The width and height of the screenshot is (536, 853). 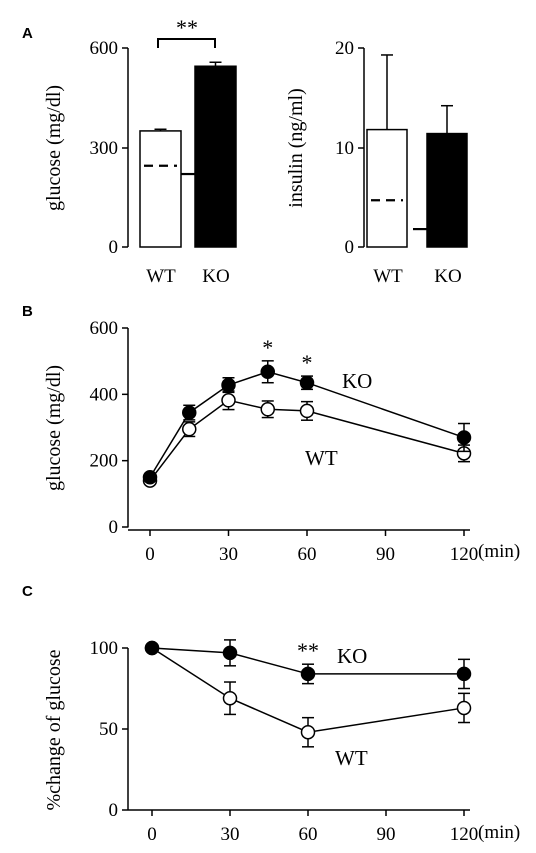 I want to click on c-series-label-wt: WT, so click(x=351, y=758).